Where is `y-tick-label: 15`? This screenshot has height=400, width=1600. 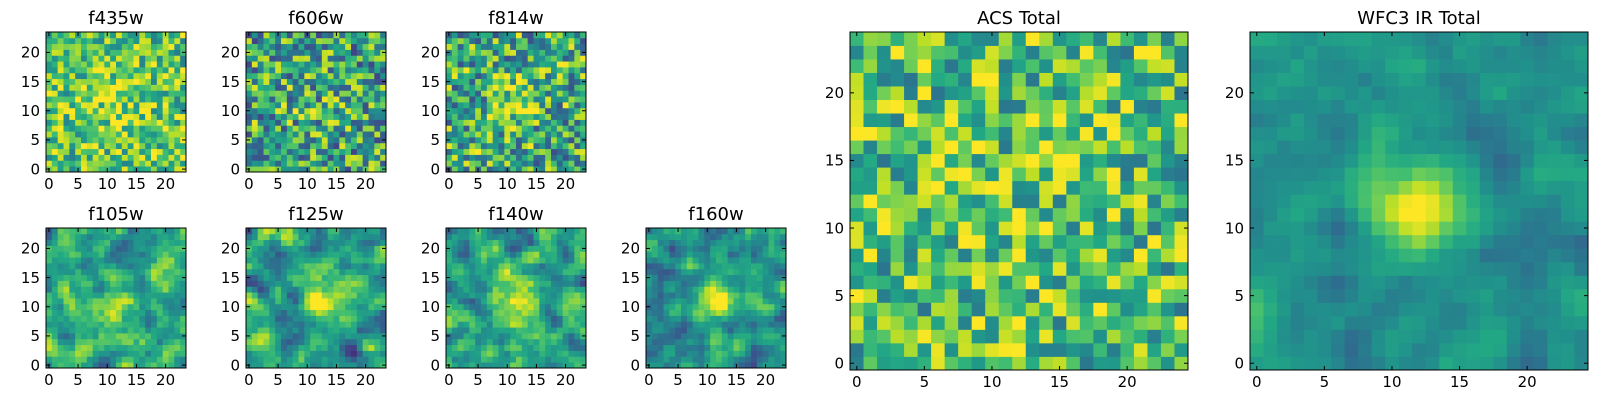
y-tick-label: 15 is located at coordinates (30, 278).